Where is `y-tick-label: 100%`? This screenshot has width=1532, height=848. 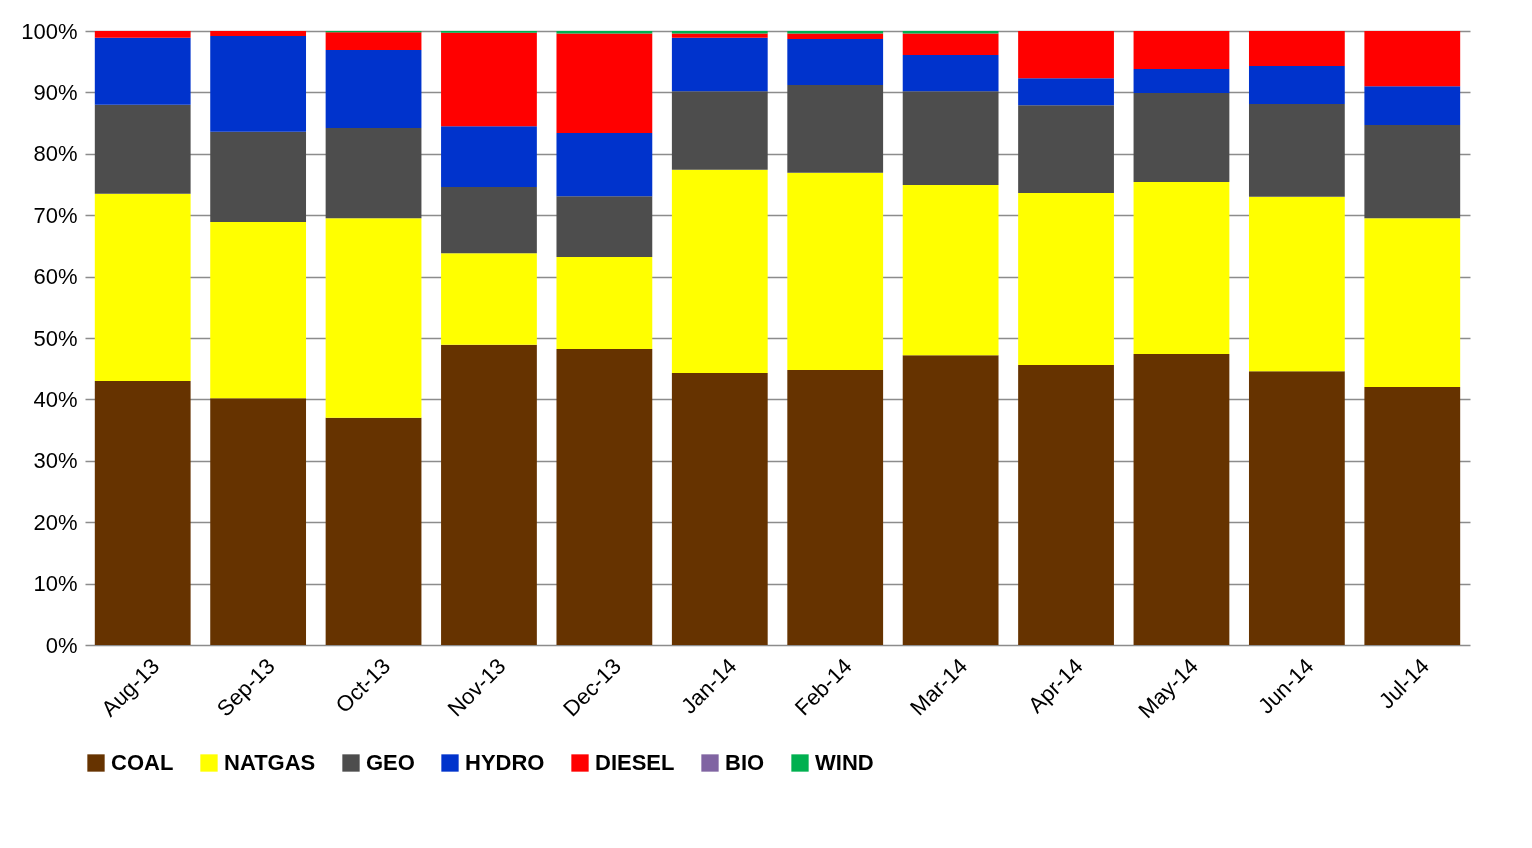 y-tick-label: 100% is located at coordinates (49, 31).